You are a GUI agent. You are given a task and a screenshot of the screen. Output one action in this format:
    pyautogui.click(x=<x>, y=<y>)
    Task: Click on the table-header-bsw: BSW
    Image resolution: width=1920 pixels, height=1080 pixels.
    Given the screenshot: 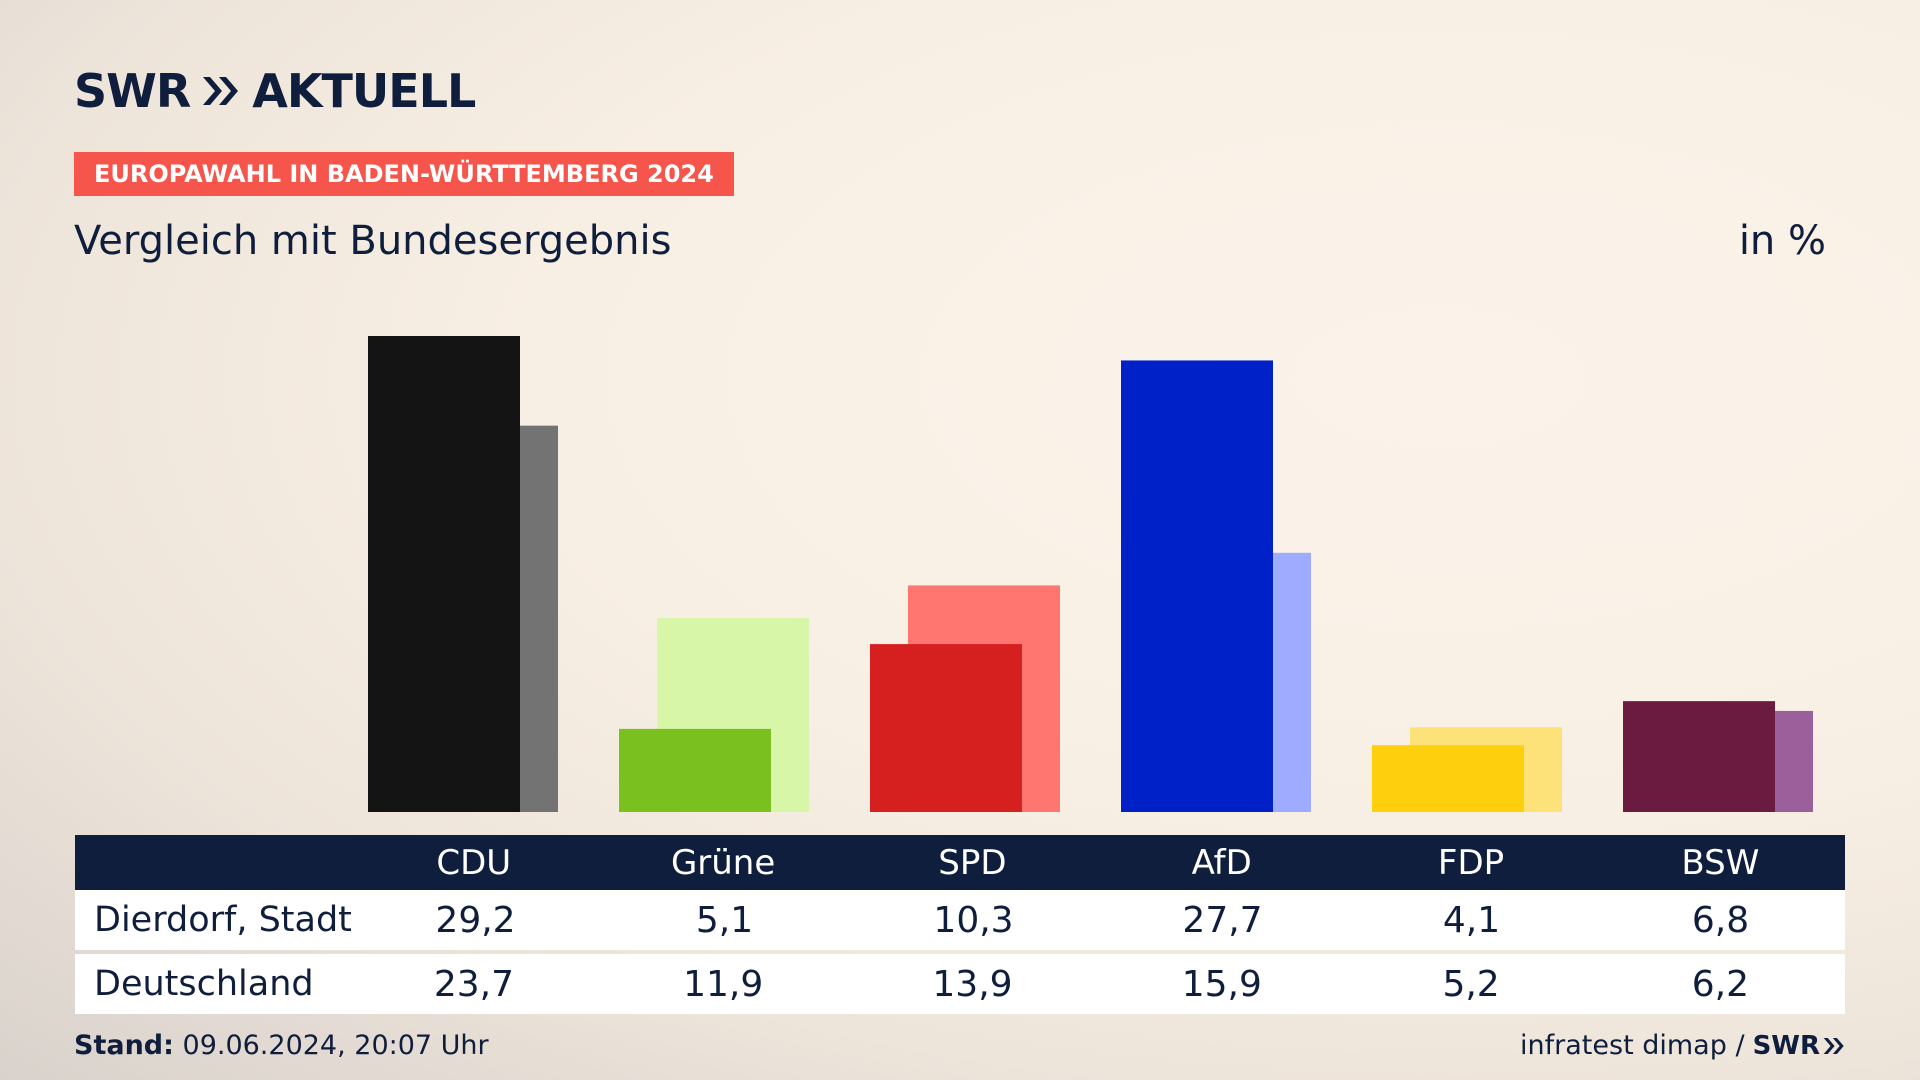 What is the action you would take?
    pyautogui.click(x=1720, y=862)
    